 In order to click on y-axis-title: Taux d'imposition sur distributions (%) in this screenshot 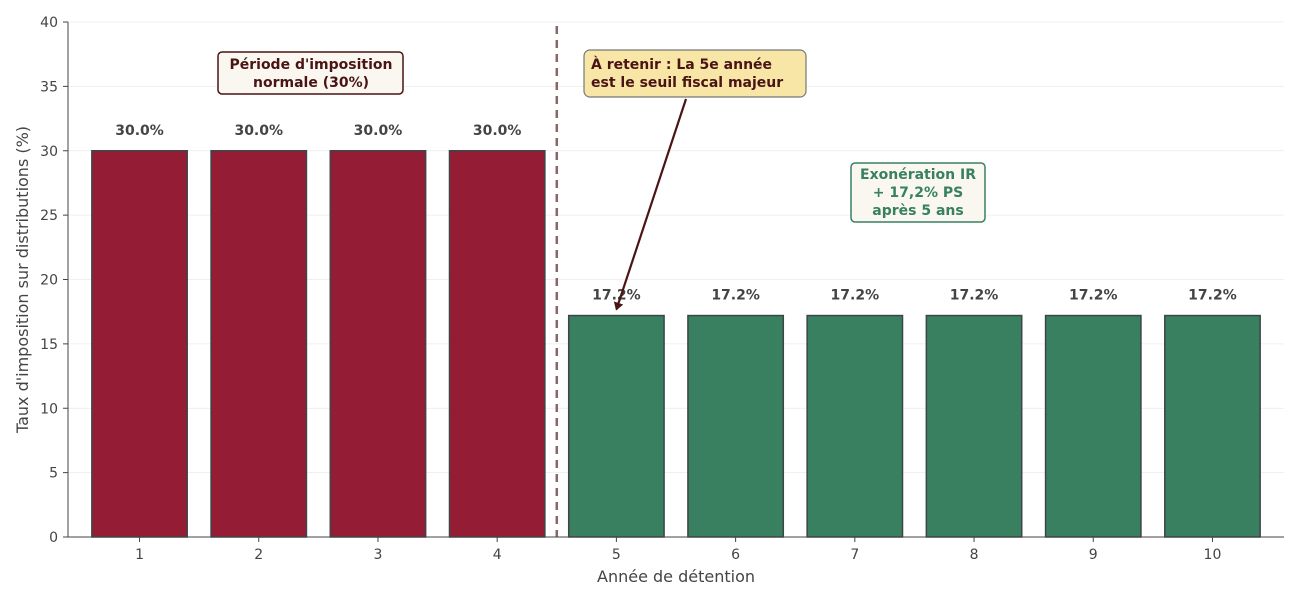, I will do `click(22, 280)`.